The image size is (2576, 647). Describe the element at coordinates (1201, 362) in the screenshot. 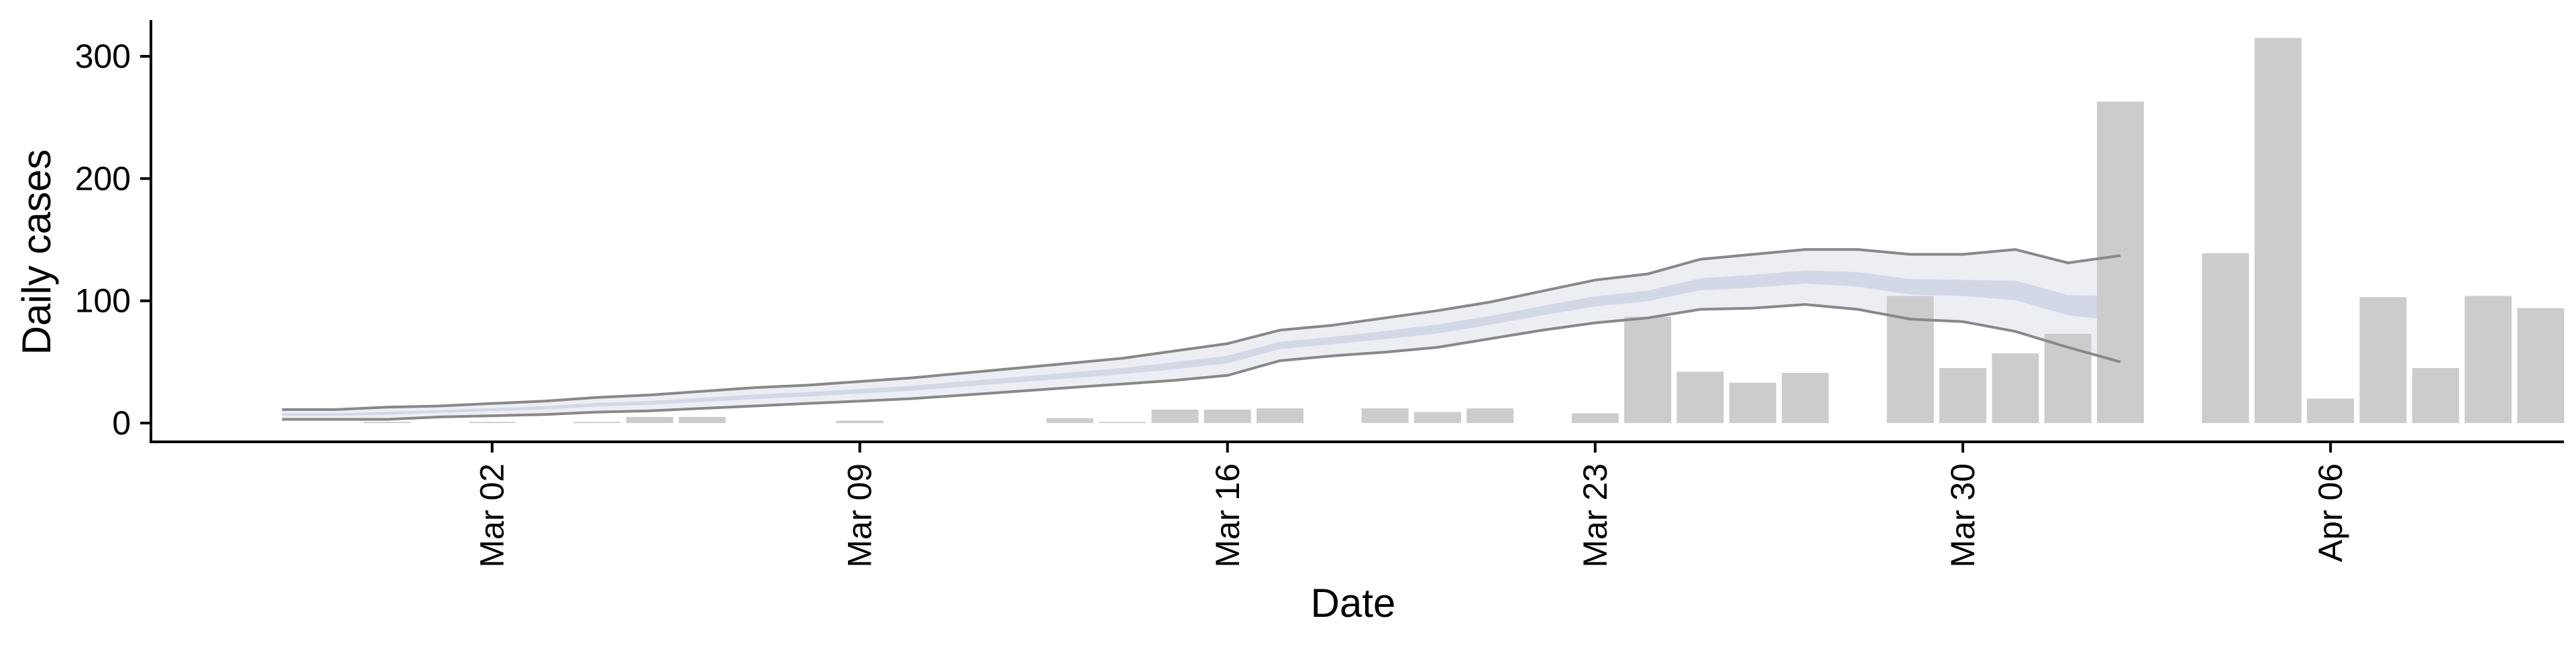

I see `lower-bound-line` at that location.